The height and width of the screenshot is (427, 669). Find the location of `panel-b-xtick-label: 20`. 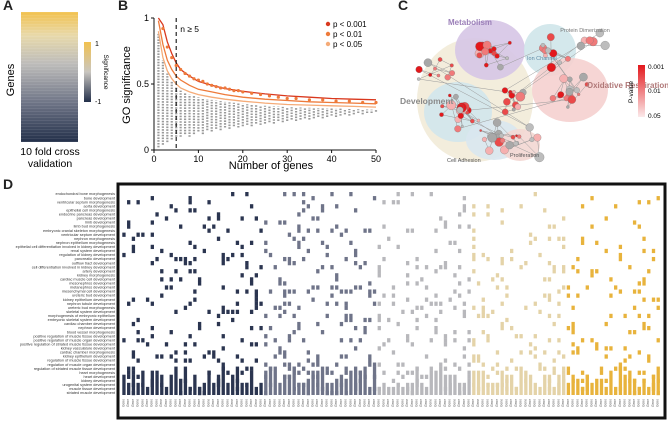

panel-b-xtick-label: 20 is located at coordinates (243, 159).